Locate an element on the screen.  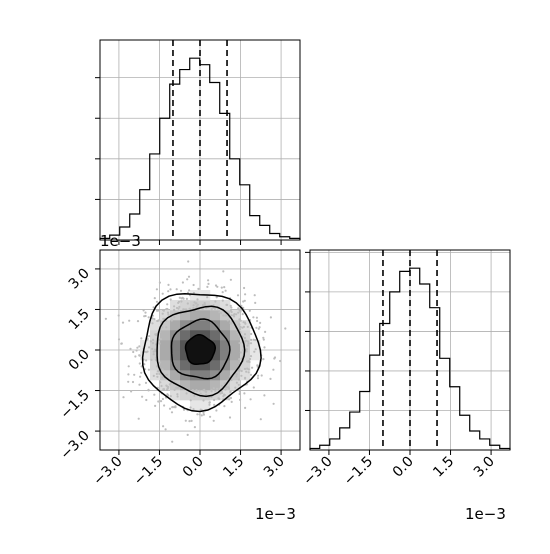
density-y-tick-label: 0.0 is located at coordinates (79, 360).